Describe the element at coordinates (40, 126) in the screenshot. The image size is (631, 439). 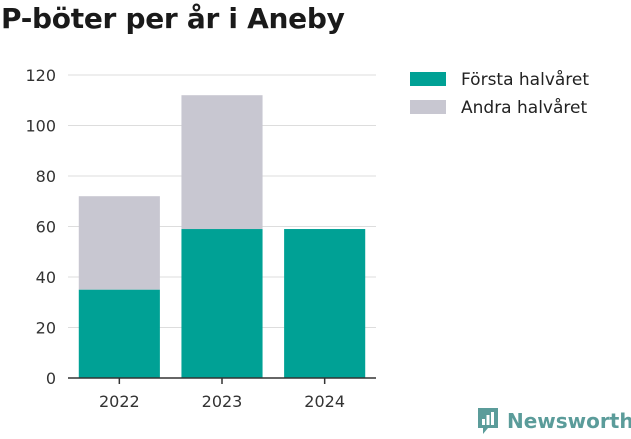
I see `y-tick-label: 100` at that location.